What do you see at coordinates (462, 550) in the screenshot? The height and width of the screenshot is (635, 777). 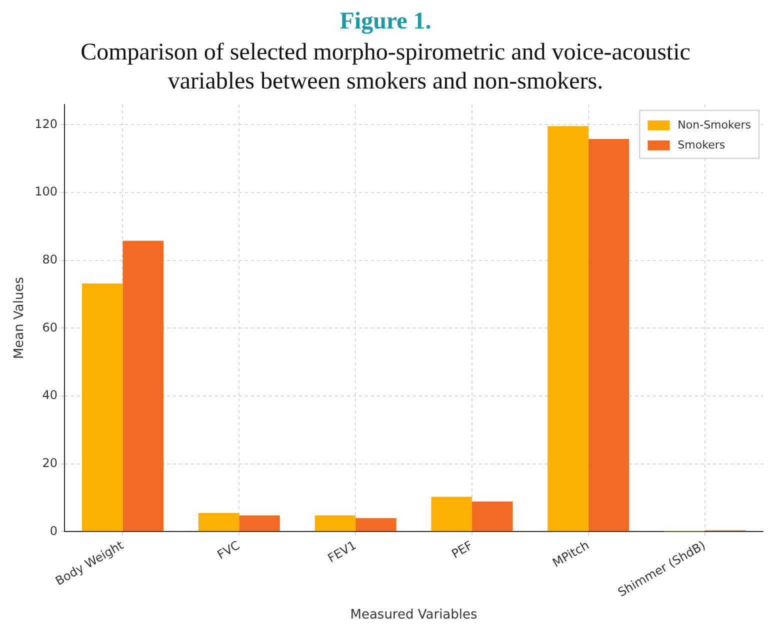 I see `x-tick-label: PEF` at bounding box center [462, 550].